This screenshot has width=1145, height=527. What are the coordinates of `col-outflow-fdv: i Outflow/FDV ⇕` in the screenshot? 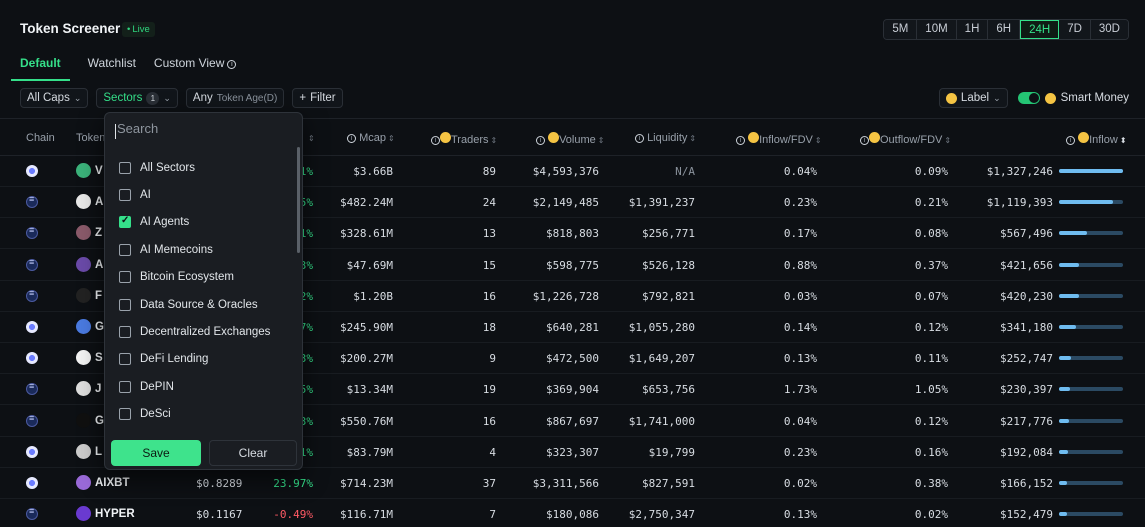 It's located at (904, 139).